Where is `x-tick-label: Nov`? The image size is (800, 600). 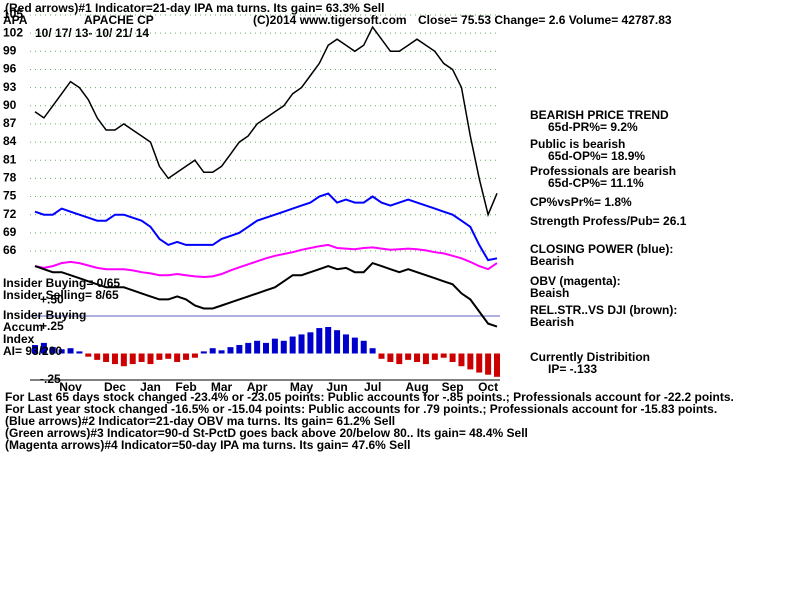 x-tick-label: Nov is located at coordinates (70, 387).